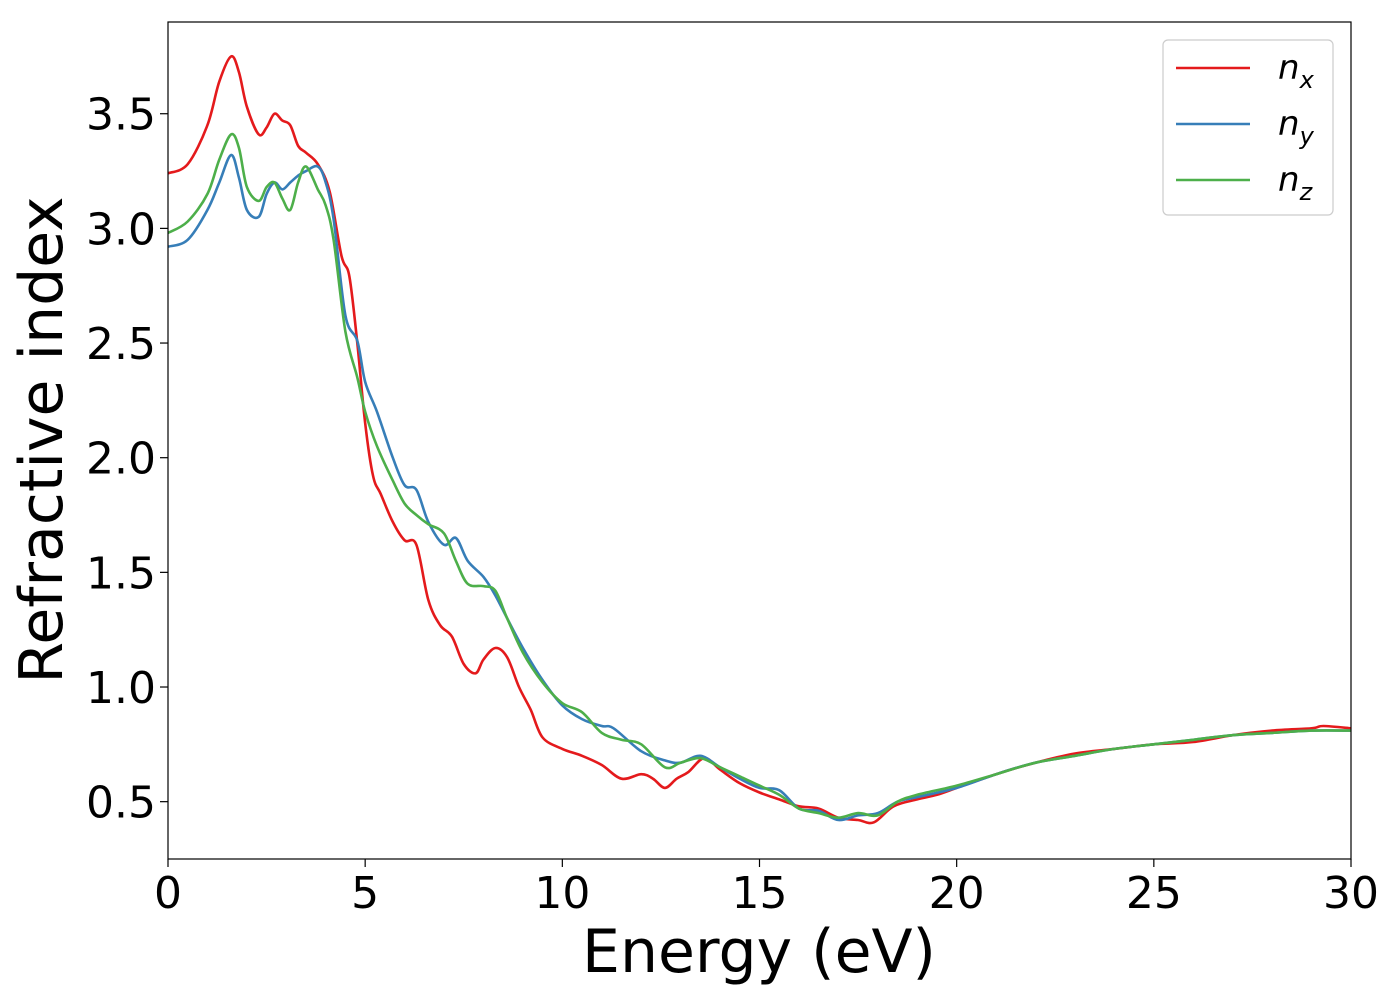  What do you see at coordinates (121, 344) in the screenshot?
I see `y-tick-label: 2.5` at bounding box center [121, 344].